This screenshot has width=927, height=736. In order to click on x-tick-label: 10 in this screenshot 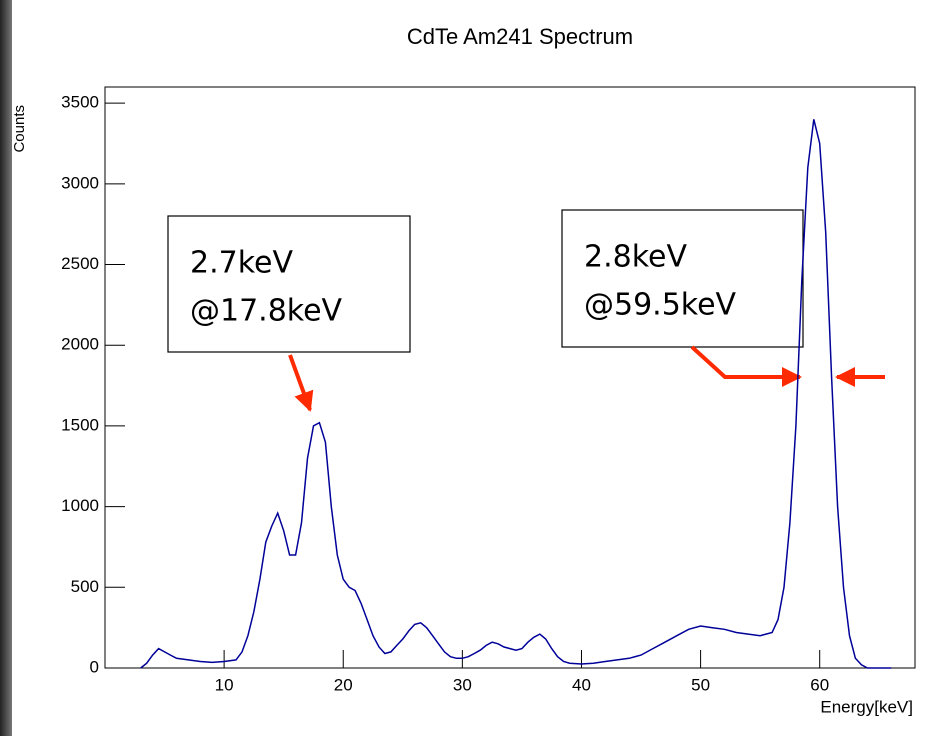, I will do `click(224, 684)`.